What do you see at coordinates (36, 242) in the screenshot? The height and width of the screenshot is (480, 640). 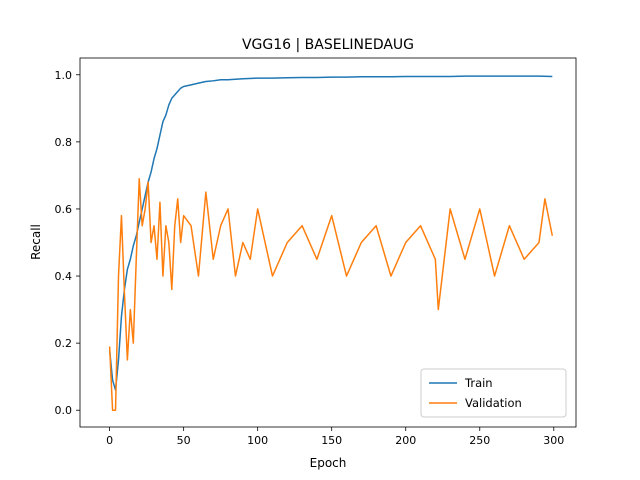 I see `y-axis-label: Recall` at bounding box center [36, 242].